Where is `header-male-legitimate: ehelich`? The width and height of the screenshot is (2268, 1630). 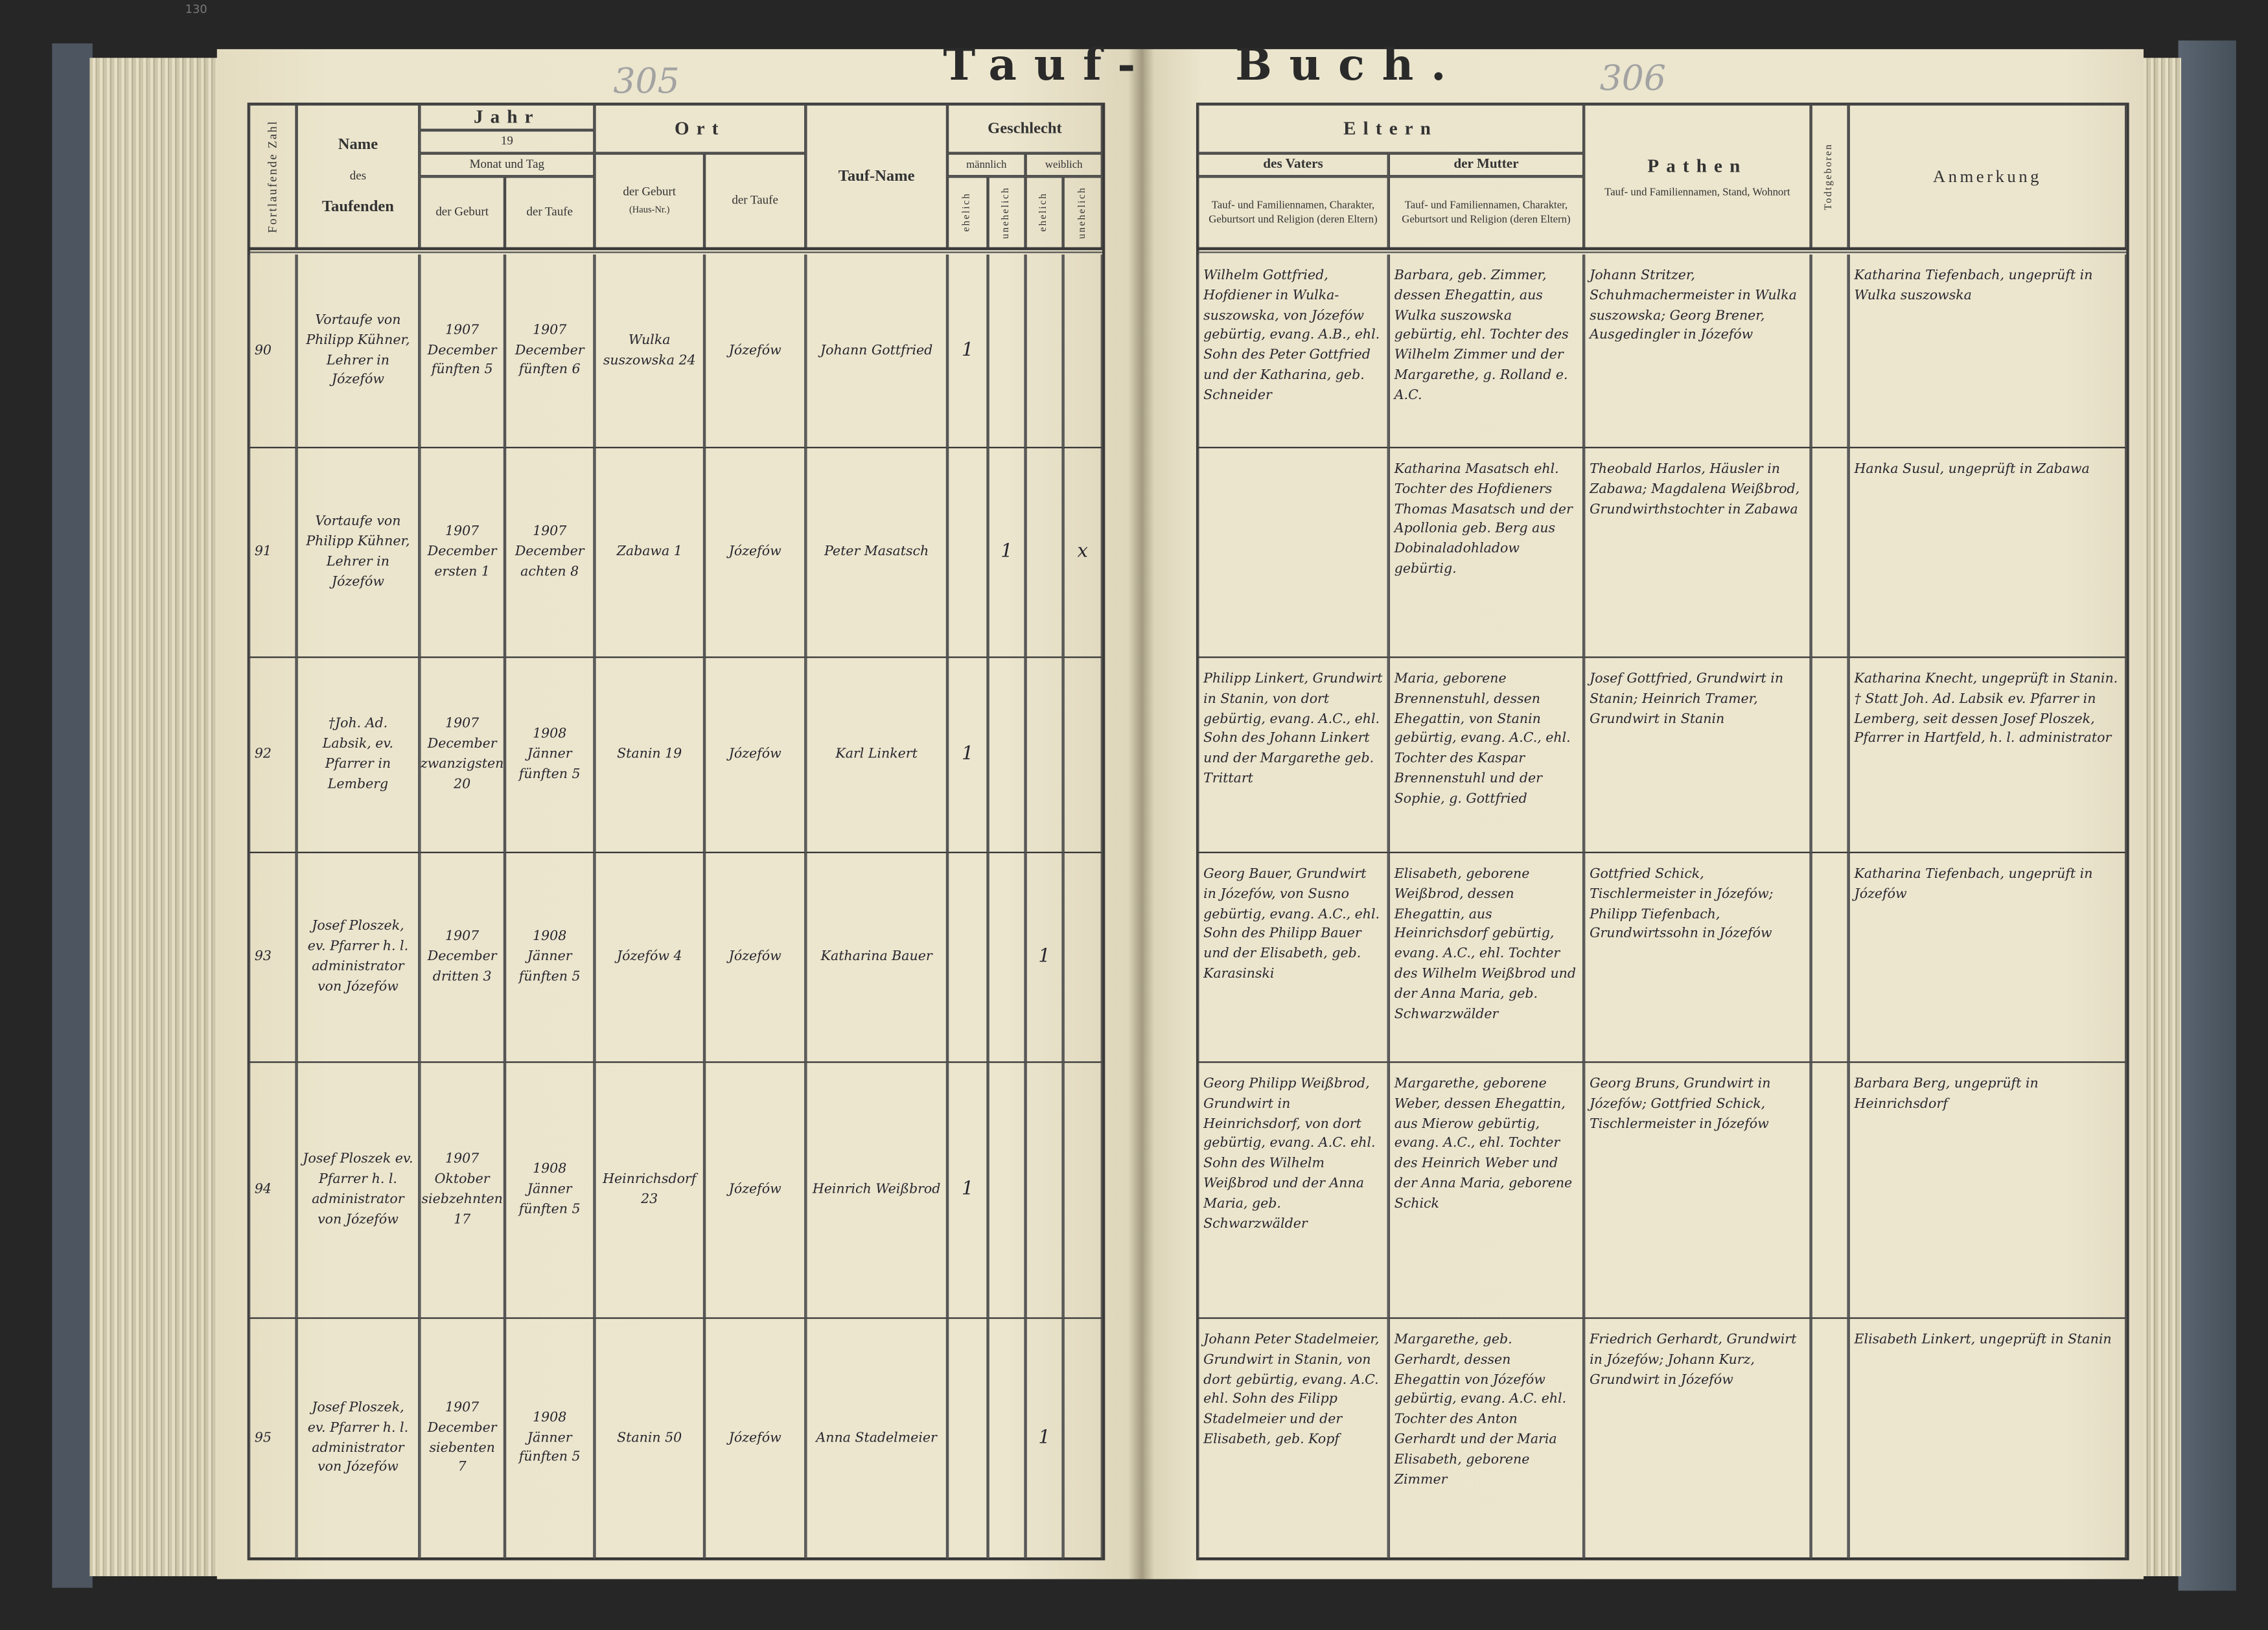
header-male-legitimate: ehelich is located at coordinates (967, 212).